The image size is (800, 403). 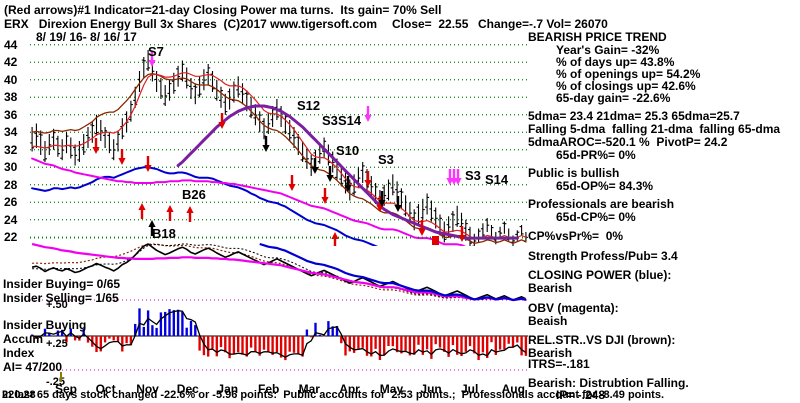 What do you see at coordinates (228, 389) in the screenshot?
I see `month-label-jan: Jan` at bounding box center [228, 389].